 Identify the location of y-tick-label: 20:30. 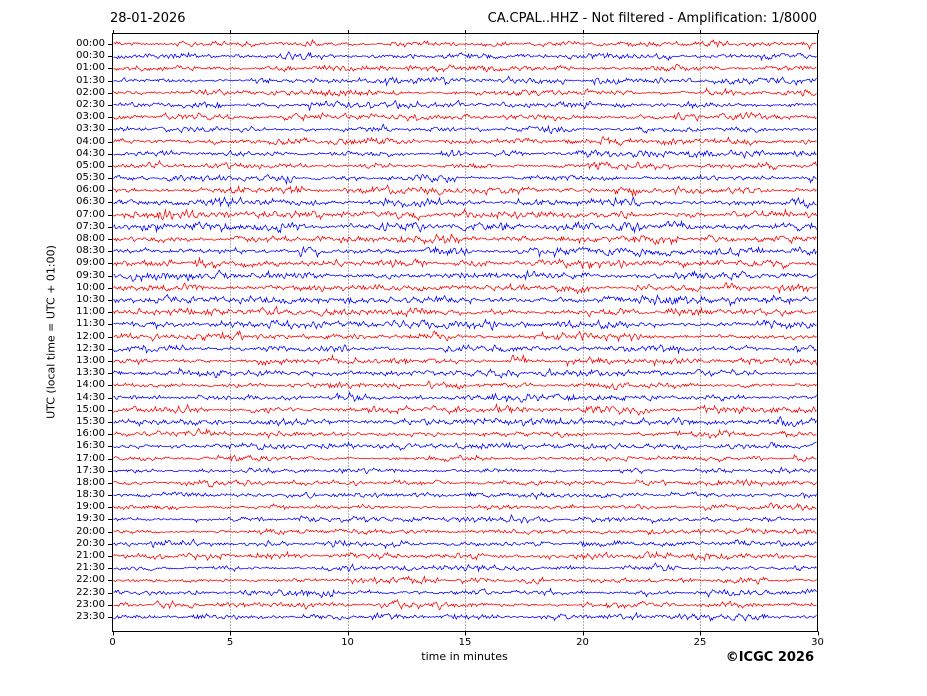
(90, 543).